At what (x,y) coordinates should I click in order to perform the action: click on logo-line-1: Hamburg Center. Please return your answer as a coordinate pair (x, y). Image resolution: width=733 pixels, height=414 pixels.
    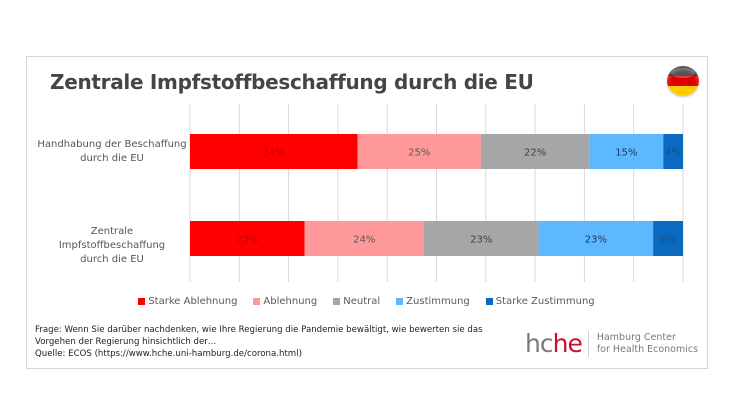
    Looking at the image, I should click on (636, 337).